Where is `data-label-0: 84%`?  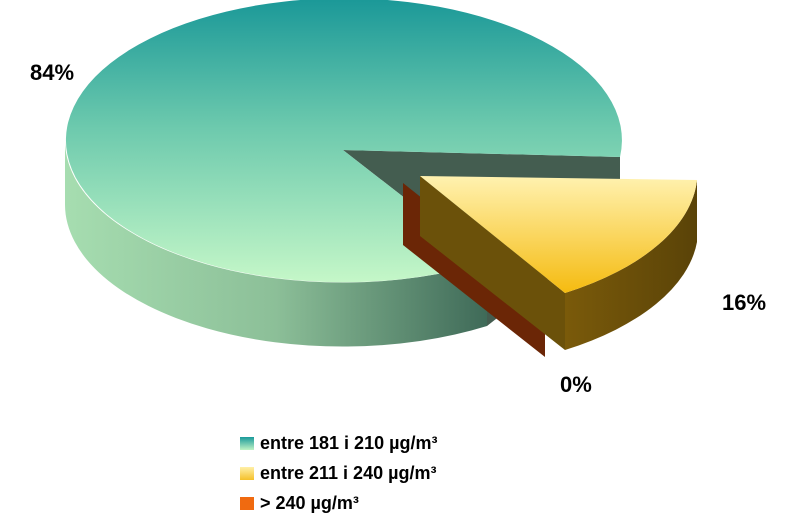
data-label-0: 84% is located at coordinates (52, 72).